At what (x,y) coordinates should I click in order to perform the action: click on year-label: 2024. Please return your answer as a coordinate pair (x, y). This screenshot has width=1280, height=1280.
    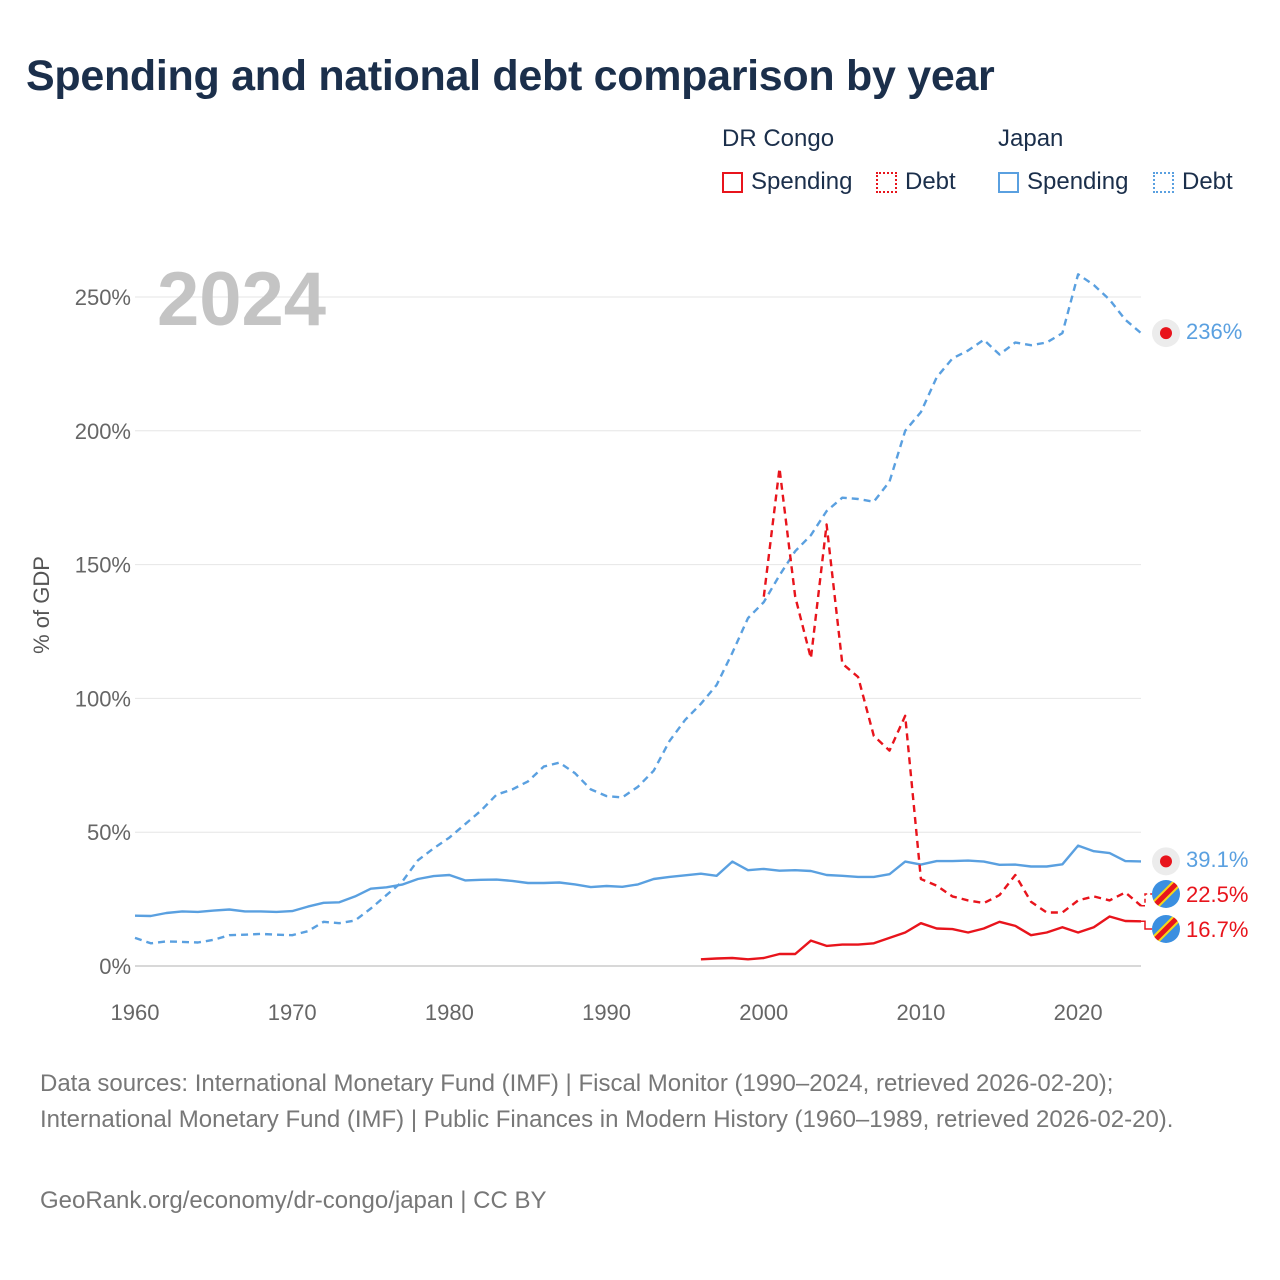
    Looking at the image, I should click on (241, 299).